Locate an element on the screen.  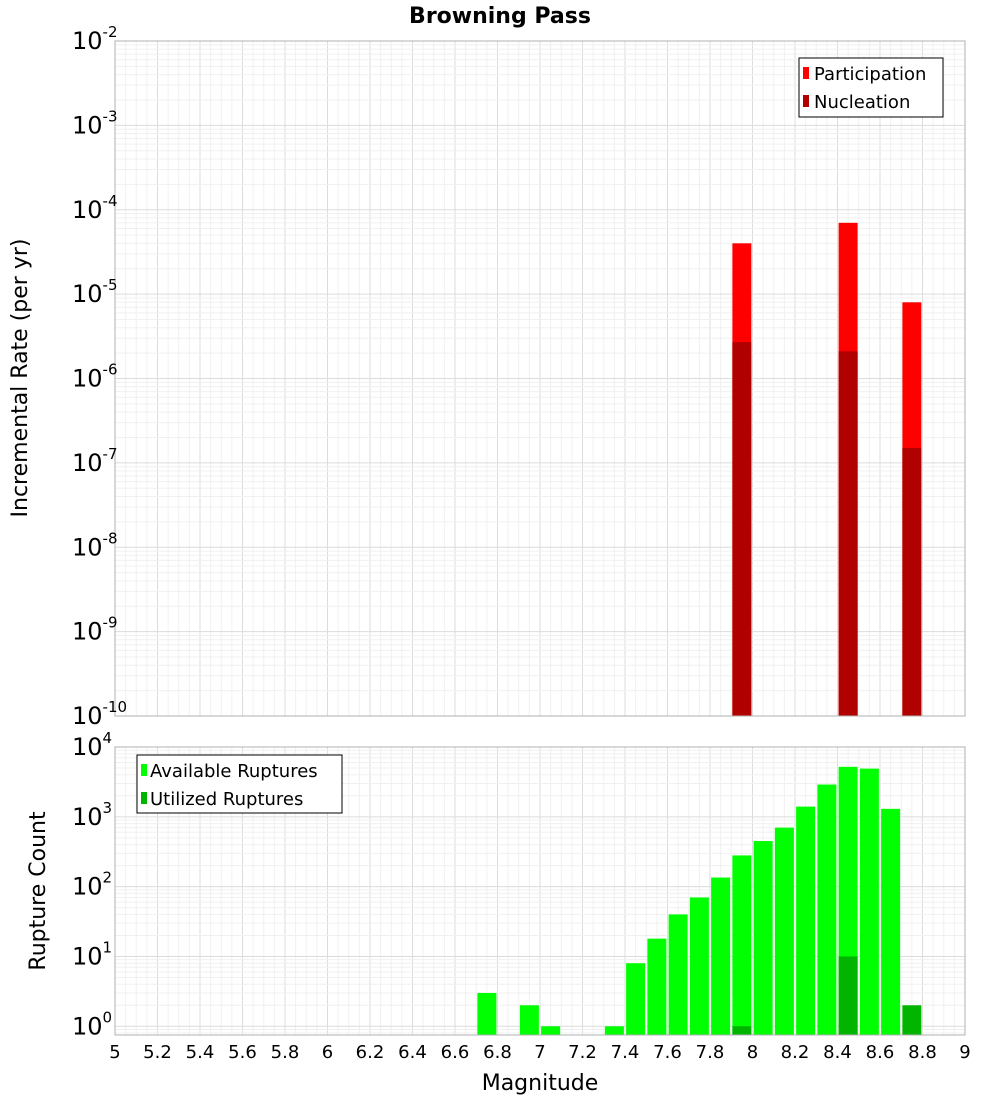
top-y-tick-label: 10⁻¹⁰ is located at coordinates (99, 714).